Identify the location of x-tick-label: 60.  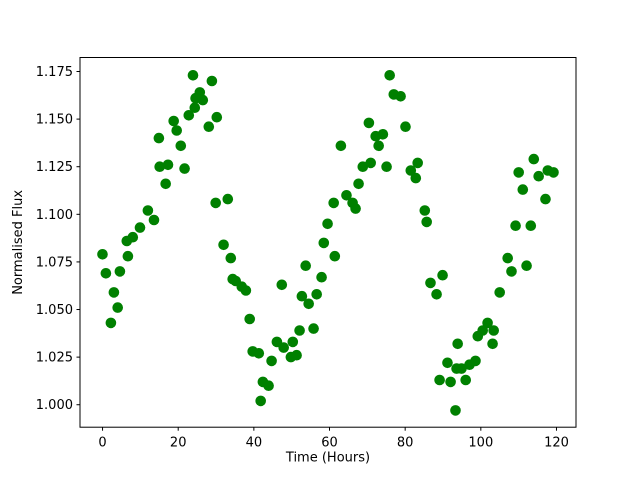
(329, 443).